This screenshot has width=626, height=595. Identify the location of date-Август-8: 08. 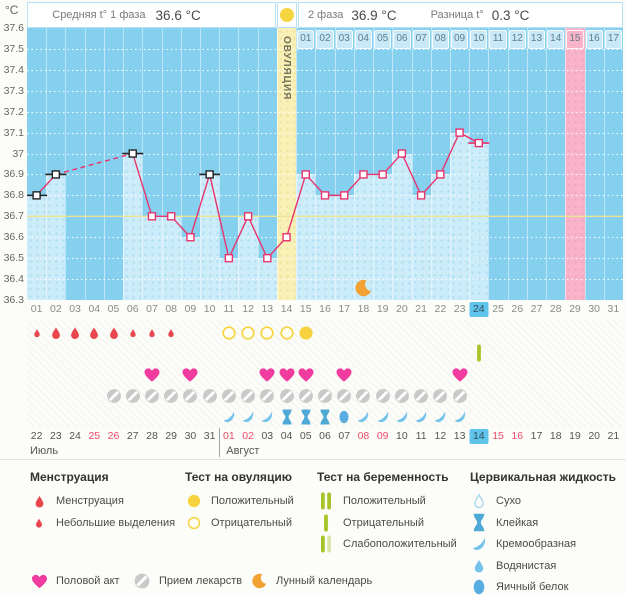
(363, 436).